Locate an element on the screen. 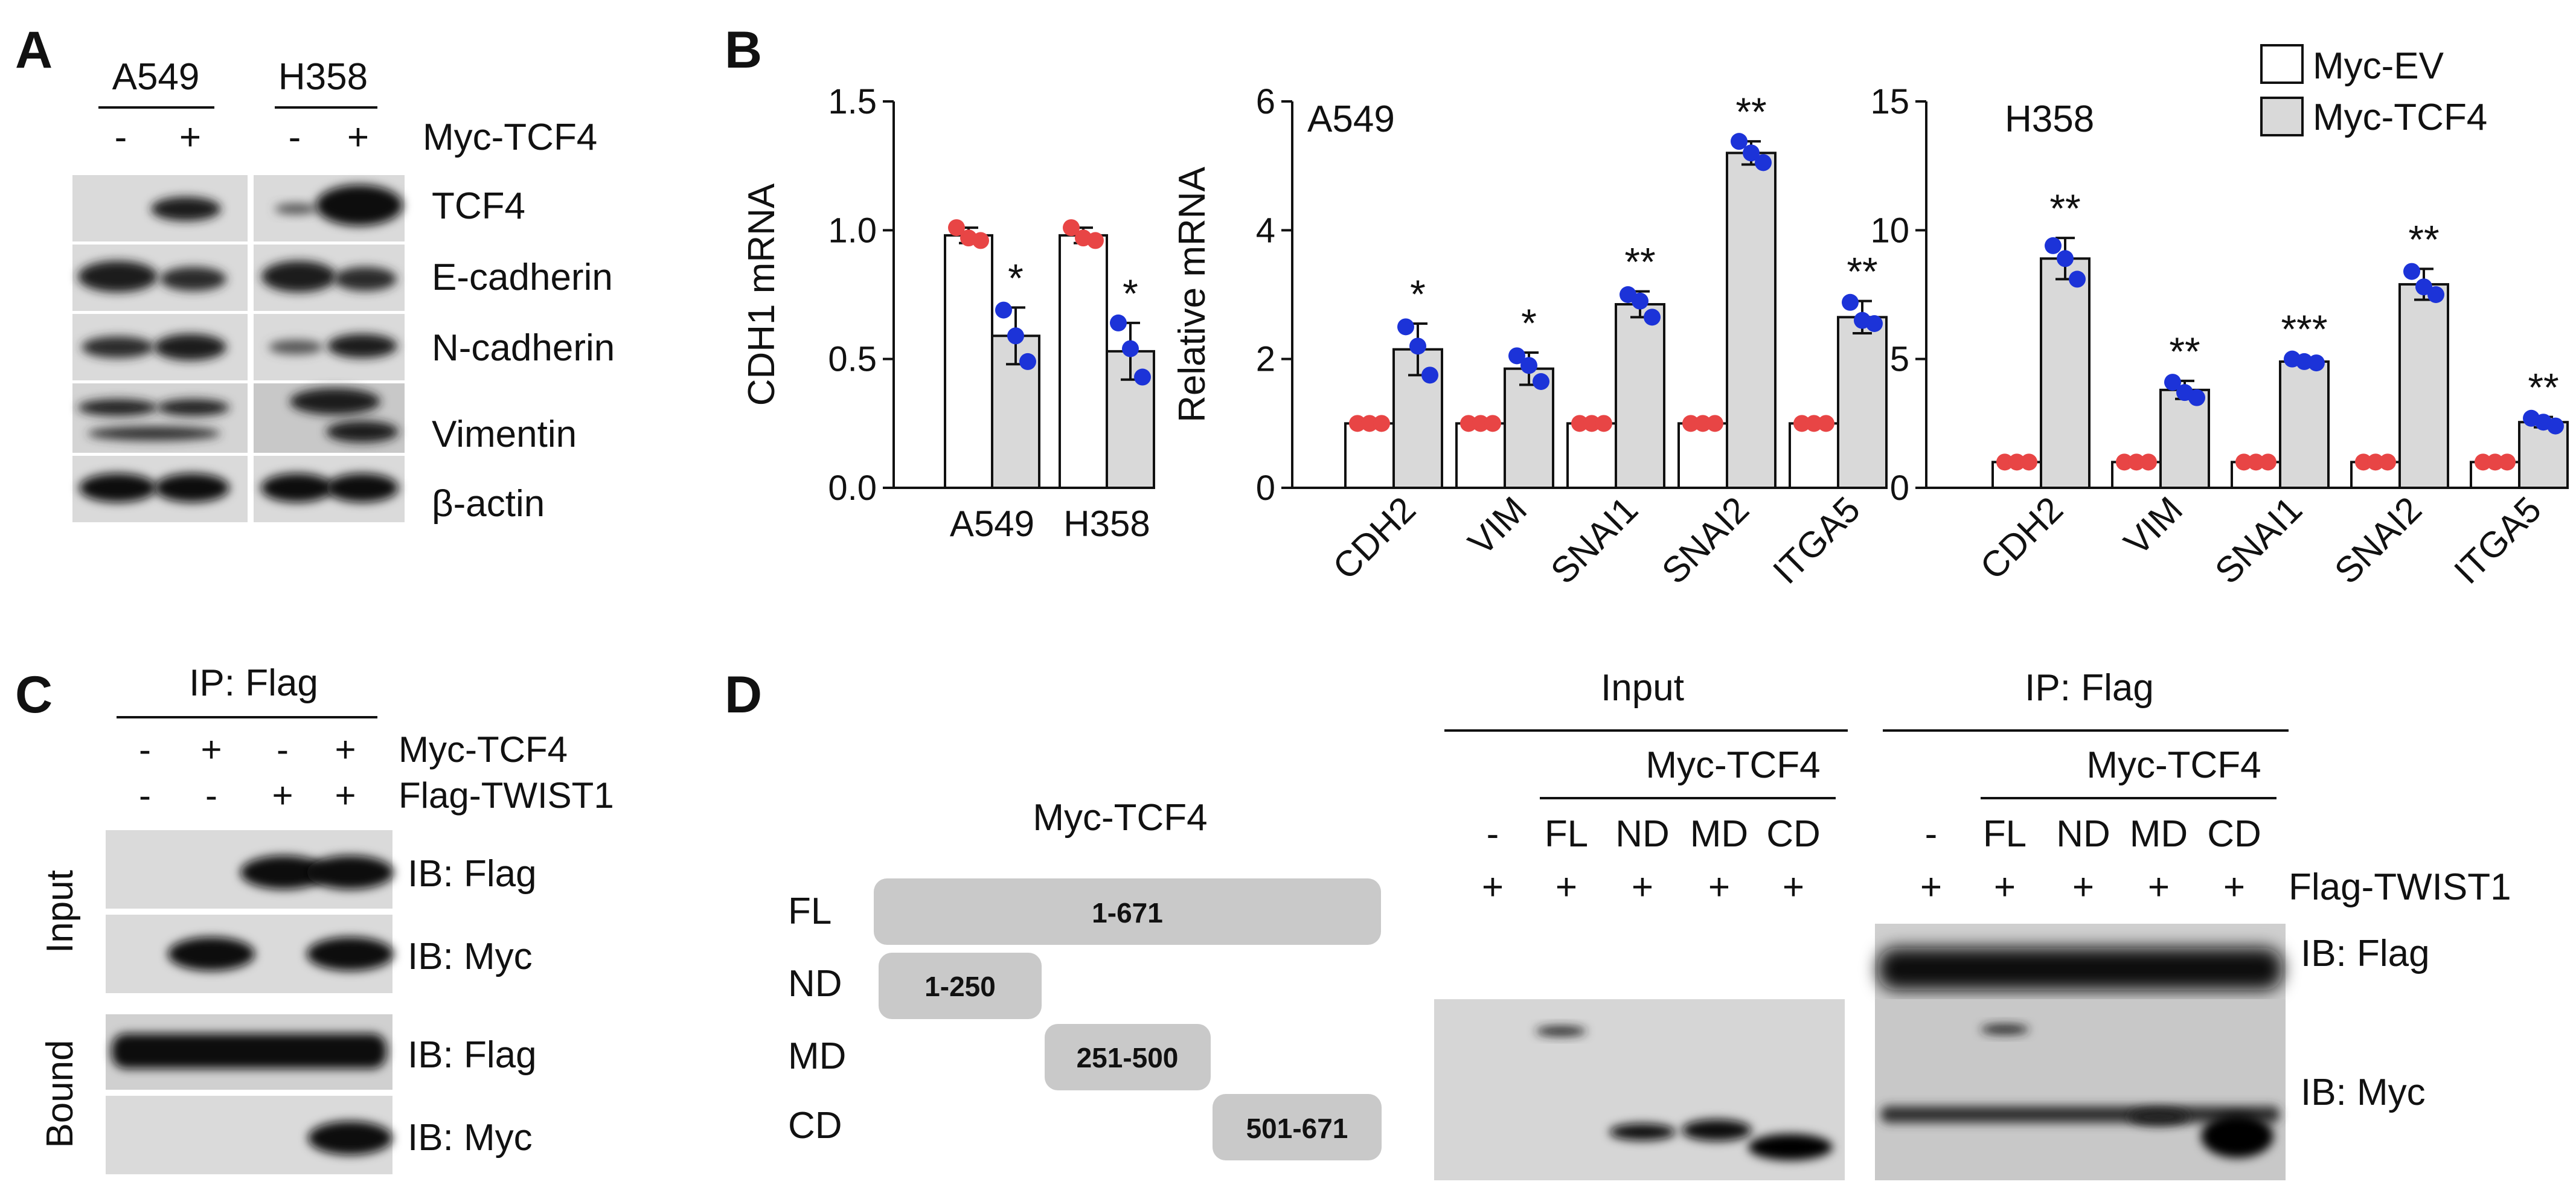 This screenshot has width=2576, height=1196. construct-title: Myc-TCF4 is located at coordinates (1120, 818).